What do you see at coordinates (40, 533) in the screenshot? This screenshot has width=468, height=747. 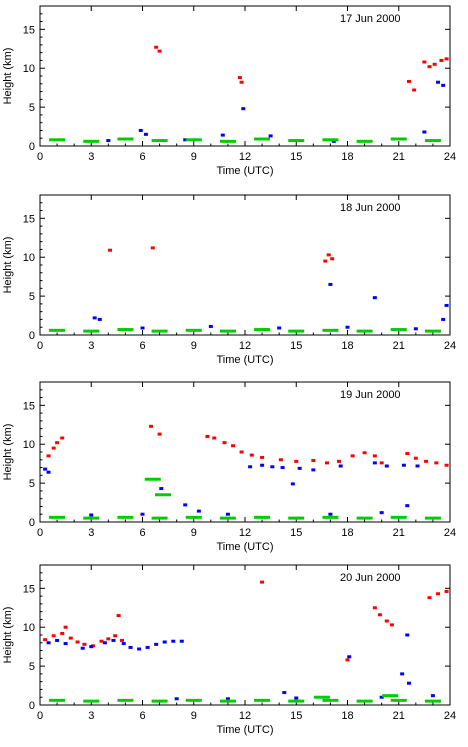 I see `x-tick-label: 0` at bounding box center [40, 533].